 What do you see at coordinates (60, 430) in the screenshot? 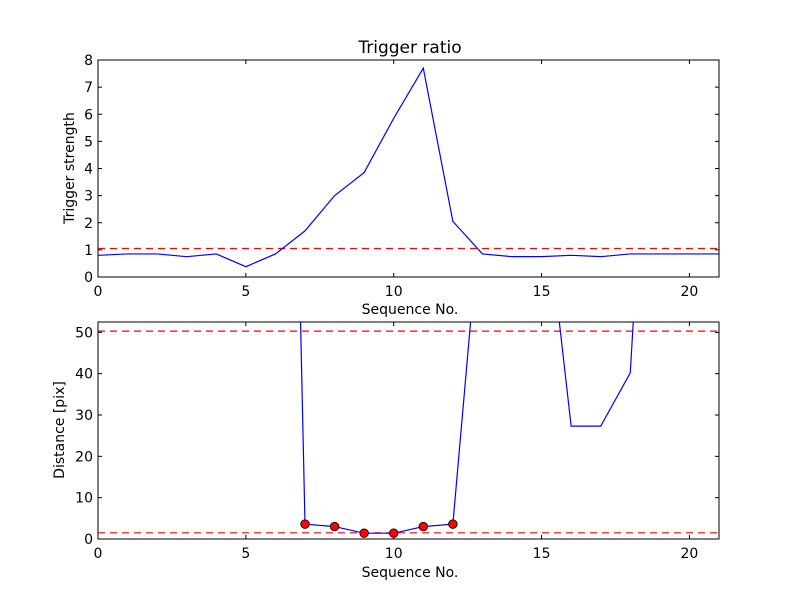
I see `y-axis-label: Distance [pix]` at bounding box center [60, 430].